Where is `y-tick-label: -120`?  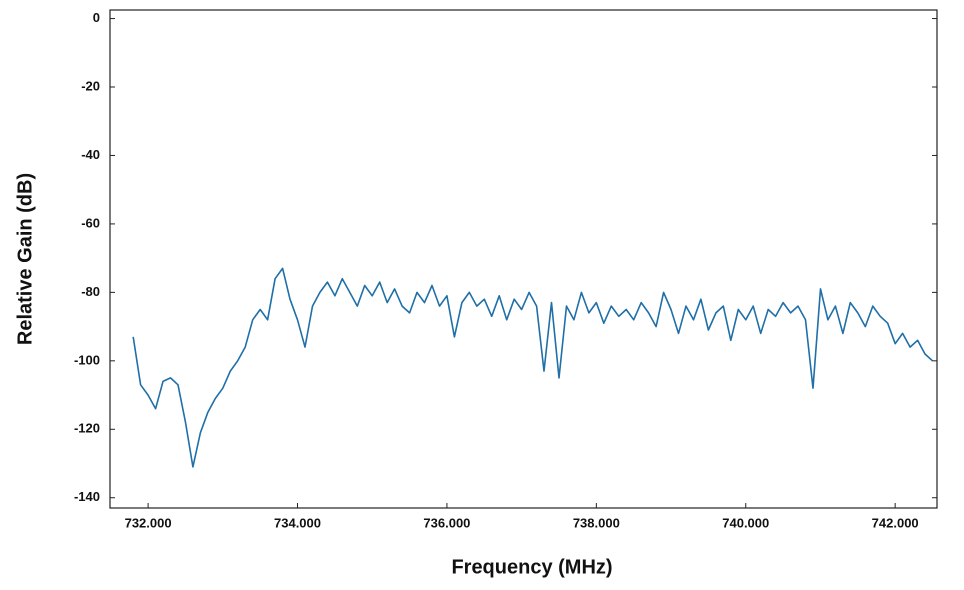
y-tick-label: -120 is located at coordinates (87, 428).